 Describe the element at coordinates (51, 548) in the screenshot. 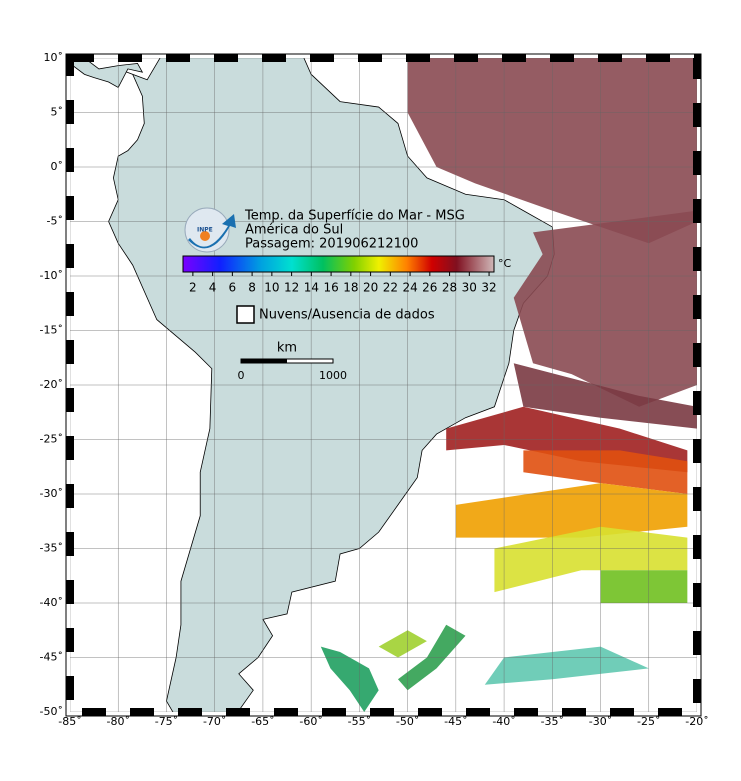

I see `lat-tick-label: -35˚` at that location.